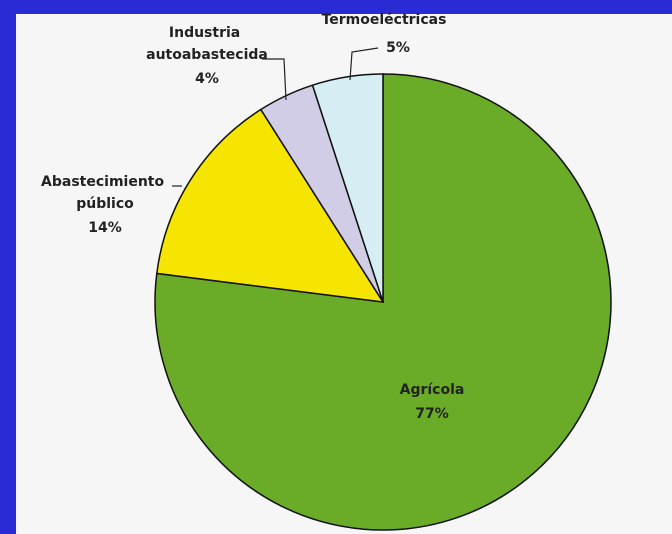 The image size is (672, 534). I want to click on slice-label: Agrícola, so click(432, 390).